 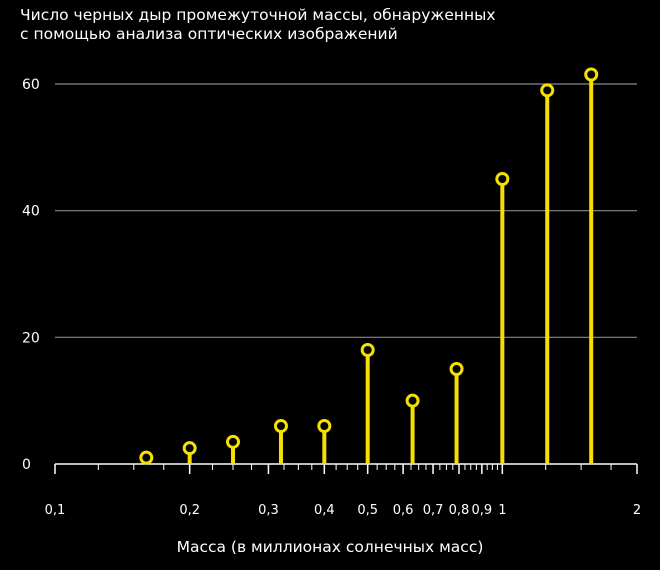 I want to click on y-tick-label: 40, so click(x=31, y=212).